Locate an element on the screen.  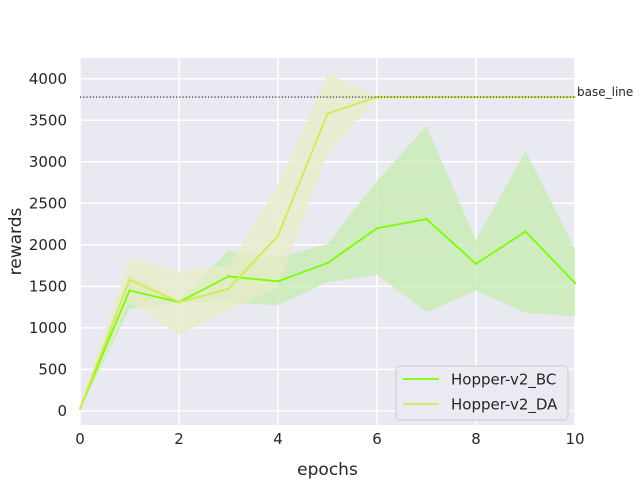
y-tick-label: 2500 is located at coordinates (48, 203).